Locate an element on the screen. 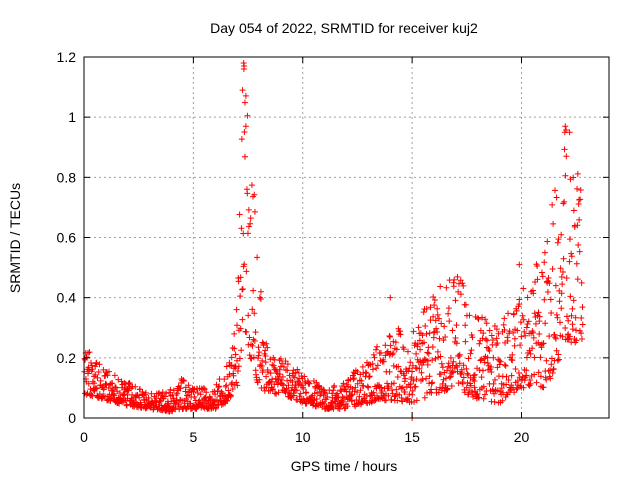 The width and height of the screenshot is (640, 480). x-tick-label: 10 is located at coordinates (303, 437).